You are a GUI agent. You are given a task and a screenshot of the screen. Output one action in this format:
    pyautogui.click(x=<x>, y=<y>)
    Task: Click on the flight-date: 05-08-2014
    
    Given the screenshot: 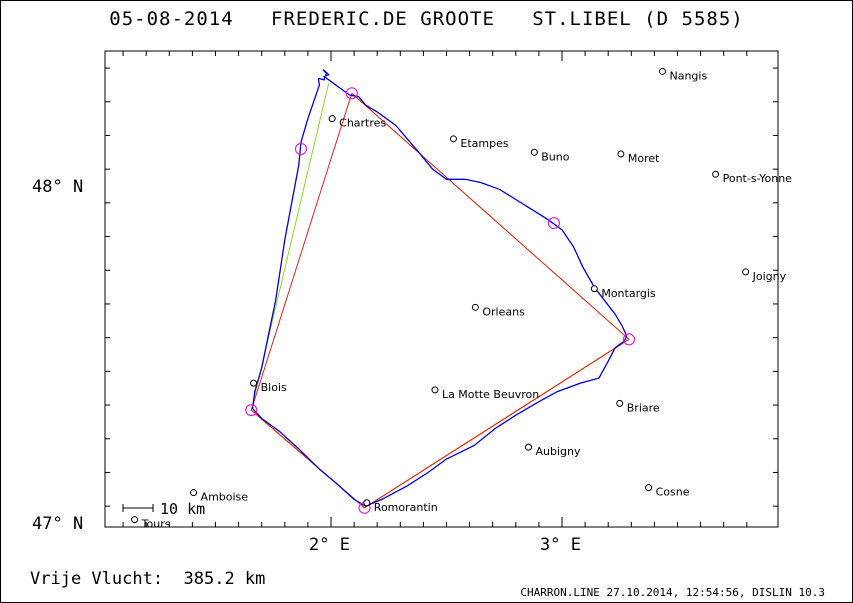 What is the action you would take?
    pyautogui.click(x=171, y=19)
    